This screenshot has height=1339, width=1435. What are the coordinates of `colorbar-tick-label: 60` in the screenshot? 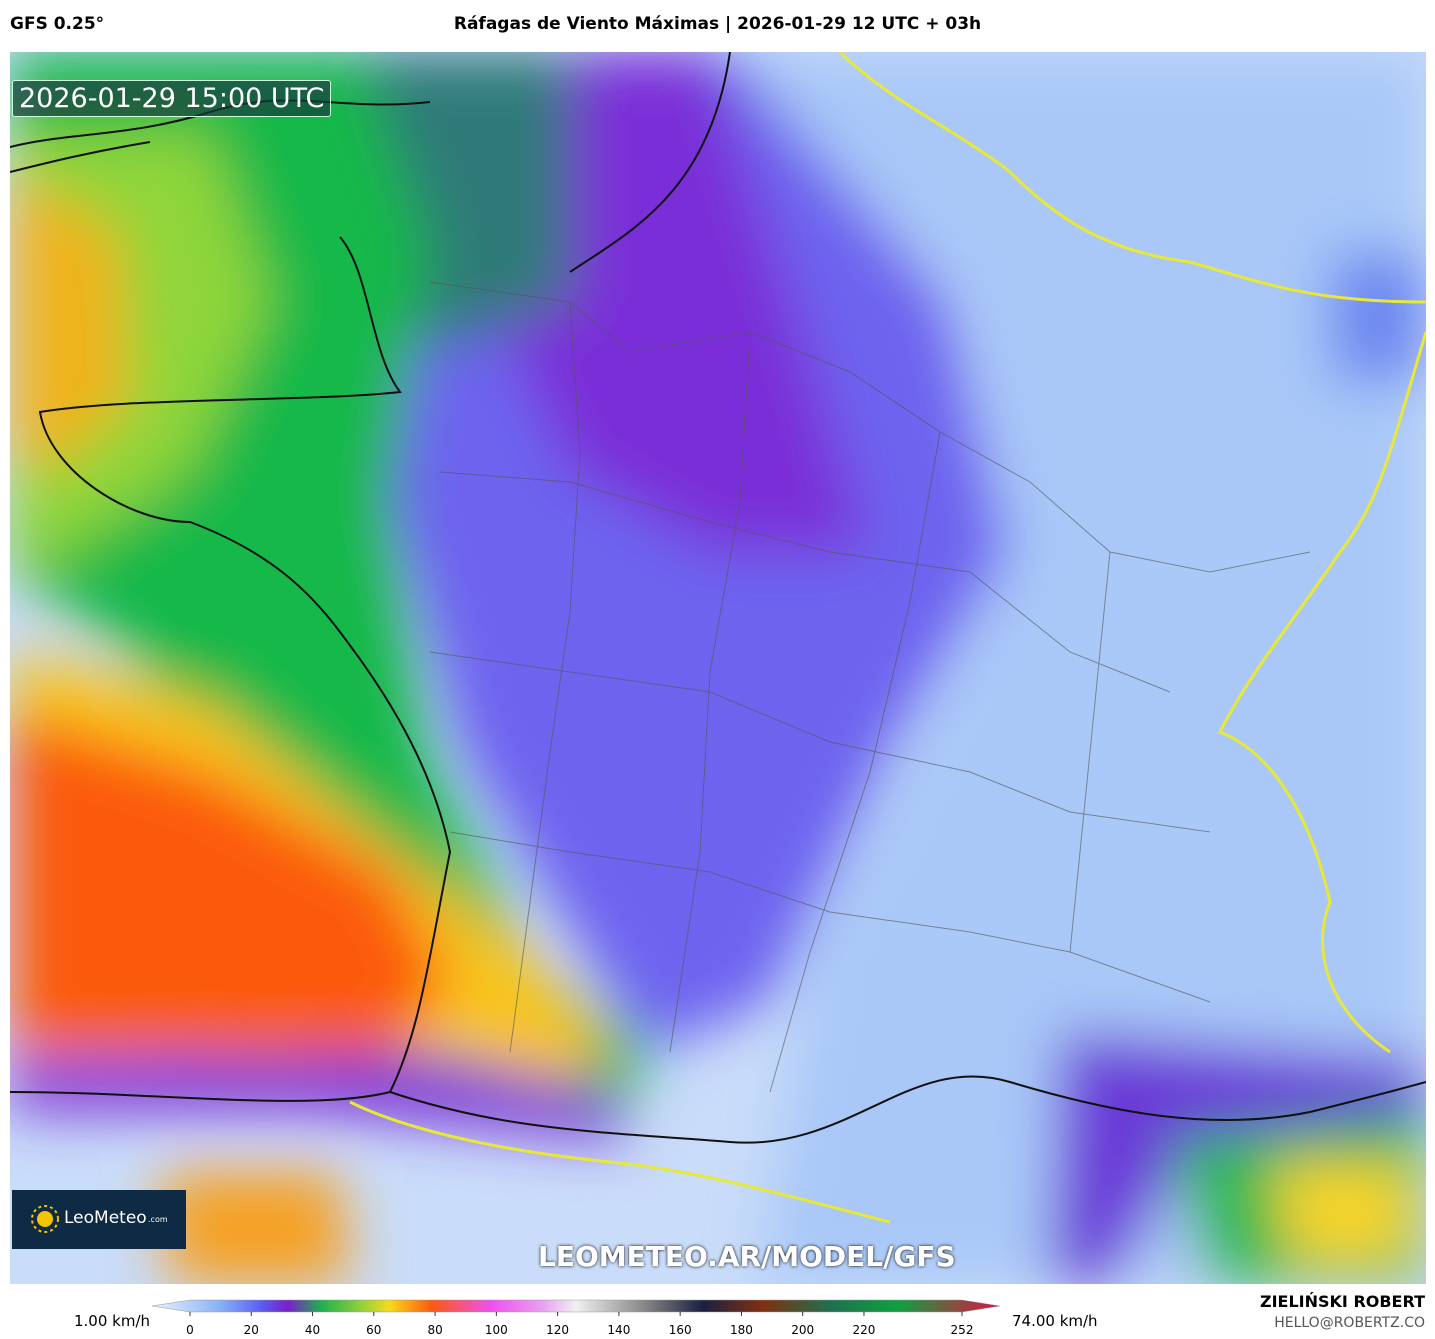 It's located at (373, 1330).